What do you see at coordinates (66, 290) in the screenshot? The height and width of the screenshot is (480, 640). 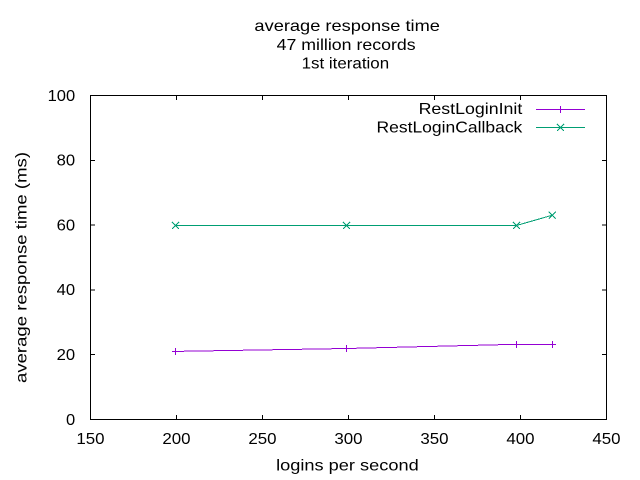 I see `svg-text: 40` at bounding box center [66, 290].